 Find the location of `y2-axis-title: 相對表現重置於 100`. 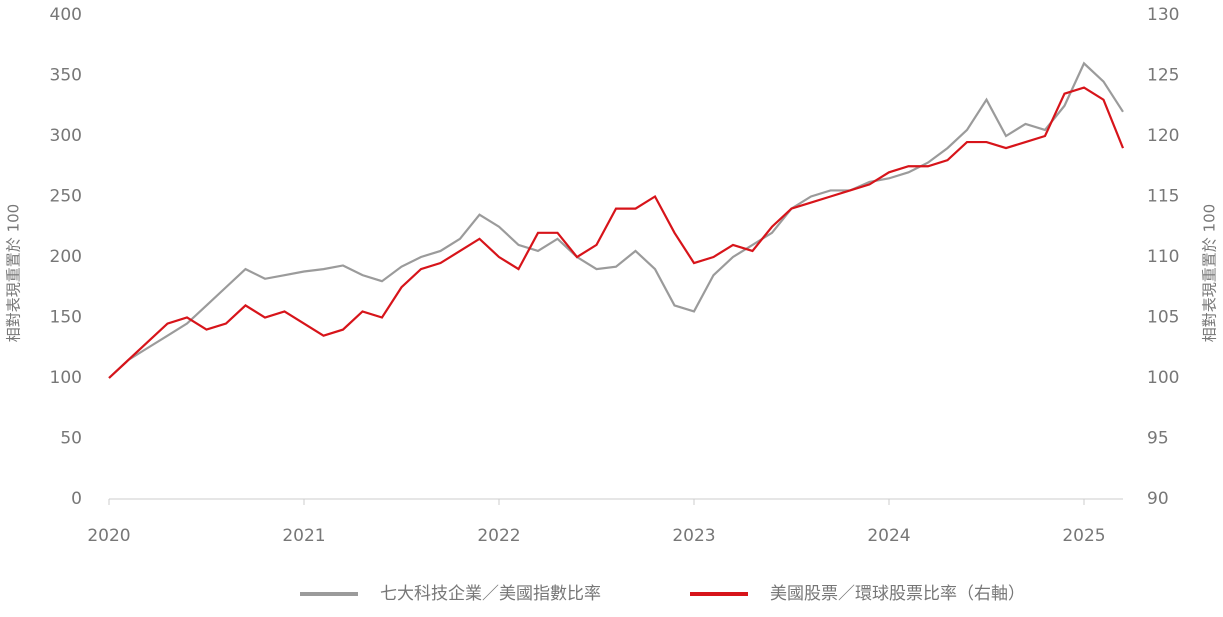

y2-axis-title: 相對表現重置於 100 is located at coordinates (1210, 273).